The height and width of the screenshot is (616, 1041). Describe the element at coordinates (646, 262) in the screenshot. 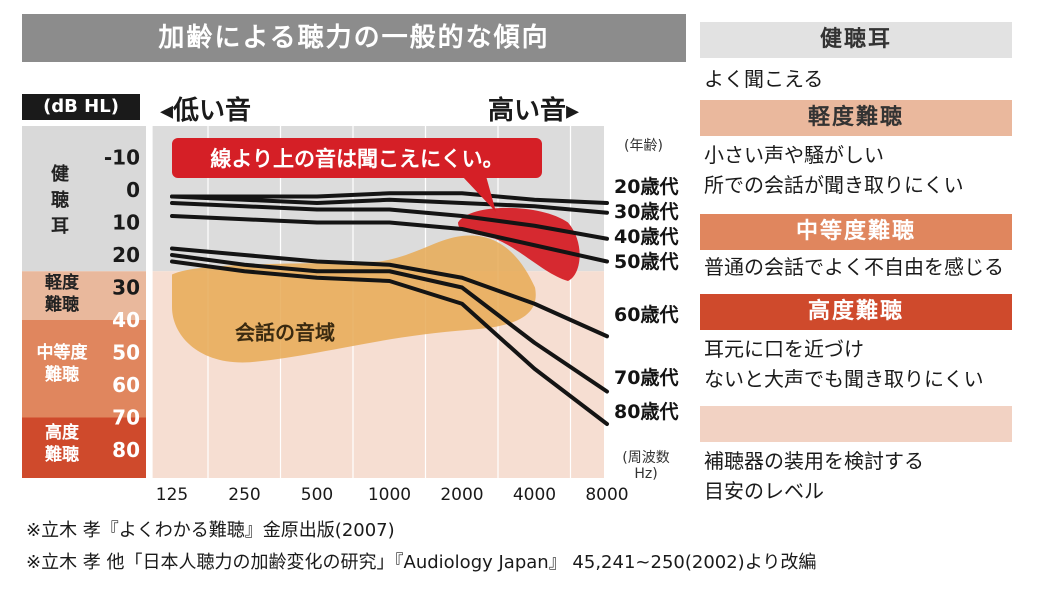

I see `age-label-4: 50歳代` at that location.